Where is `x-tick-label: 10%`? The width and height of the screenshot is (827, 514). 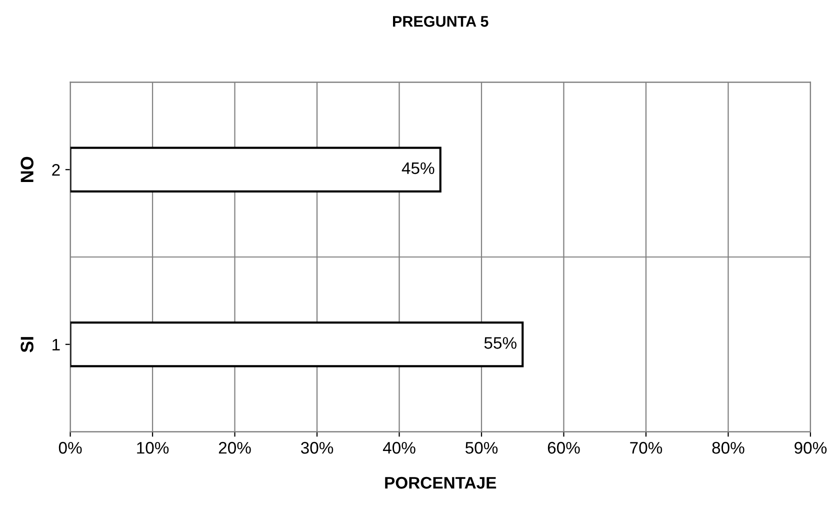
x-tick-label: 10% is located at coordinates (153, 448).